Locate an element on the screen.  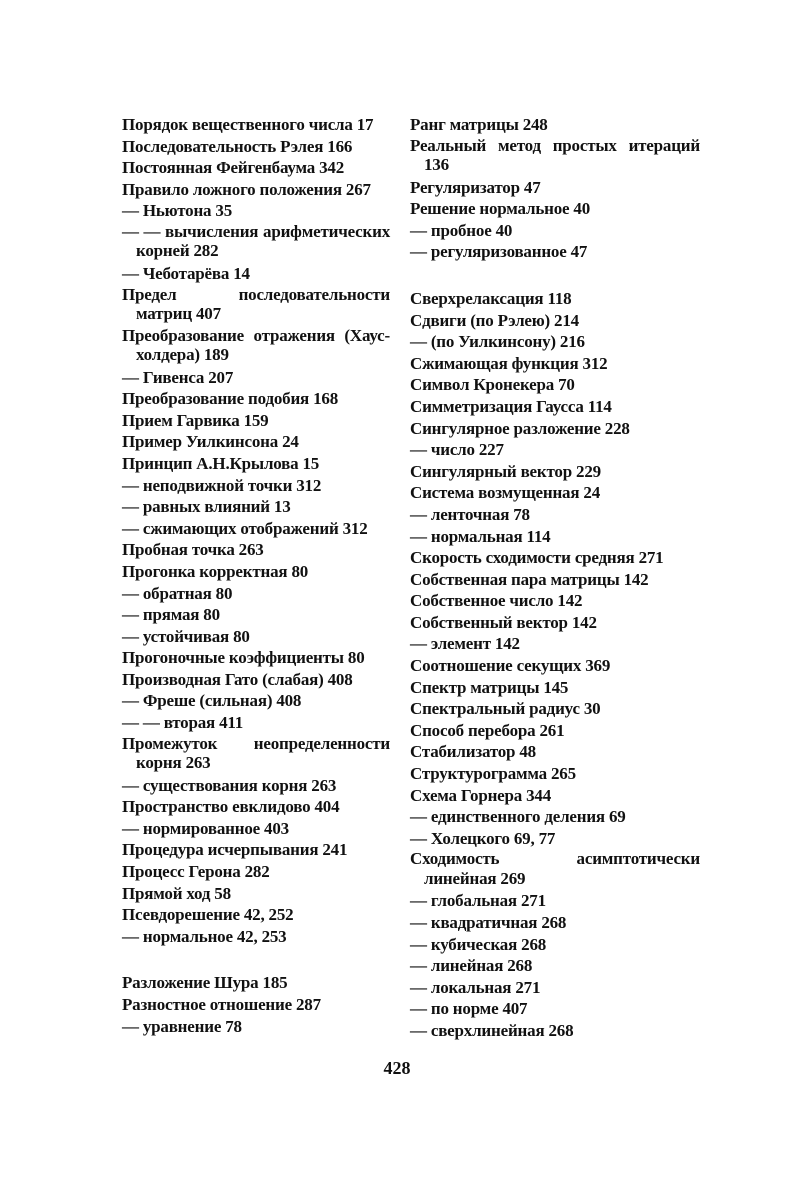
index-entry: Разностное отношение 287 is located at coordinates (221, 1004).